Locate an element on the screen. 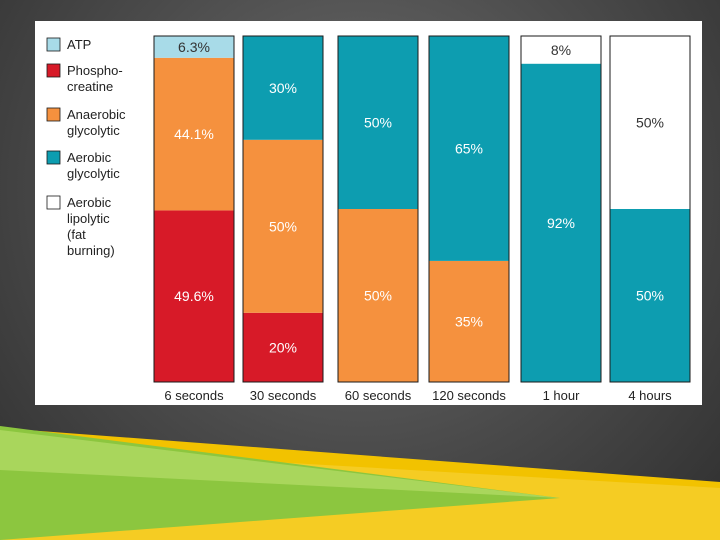 The image size is (720, 540). category-label-1-hour: 1 hour is located at coordinates (562, 395).